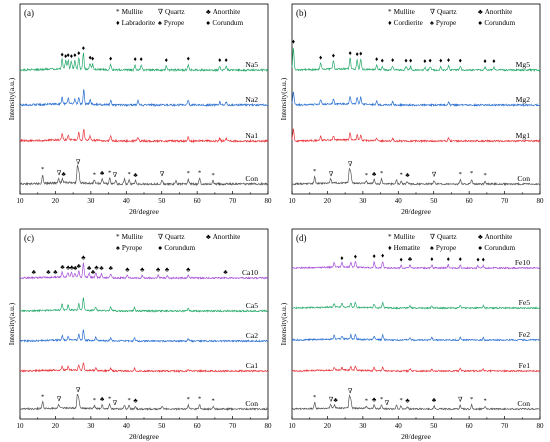 This screenshot has width=550, height=442. Describe the element at coordinates (404, 248) in the screenshot. I see `legend-entry-hematite: ♦ Hematite` at that location.